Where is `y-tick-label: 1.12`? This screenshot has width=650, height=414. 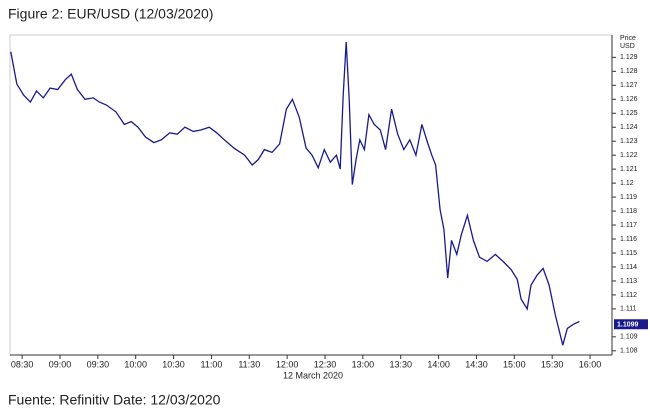 y-tick-label: 1.12 is located at coordinates (627, 183).